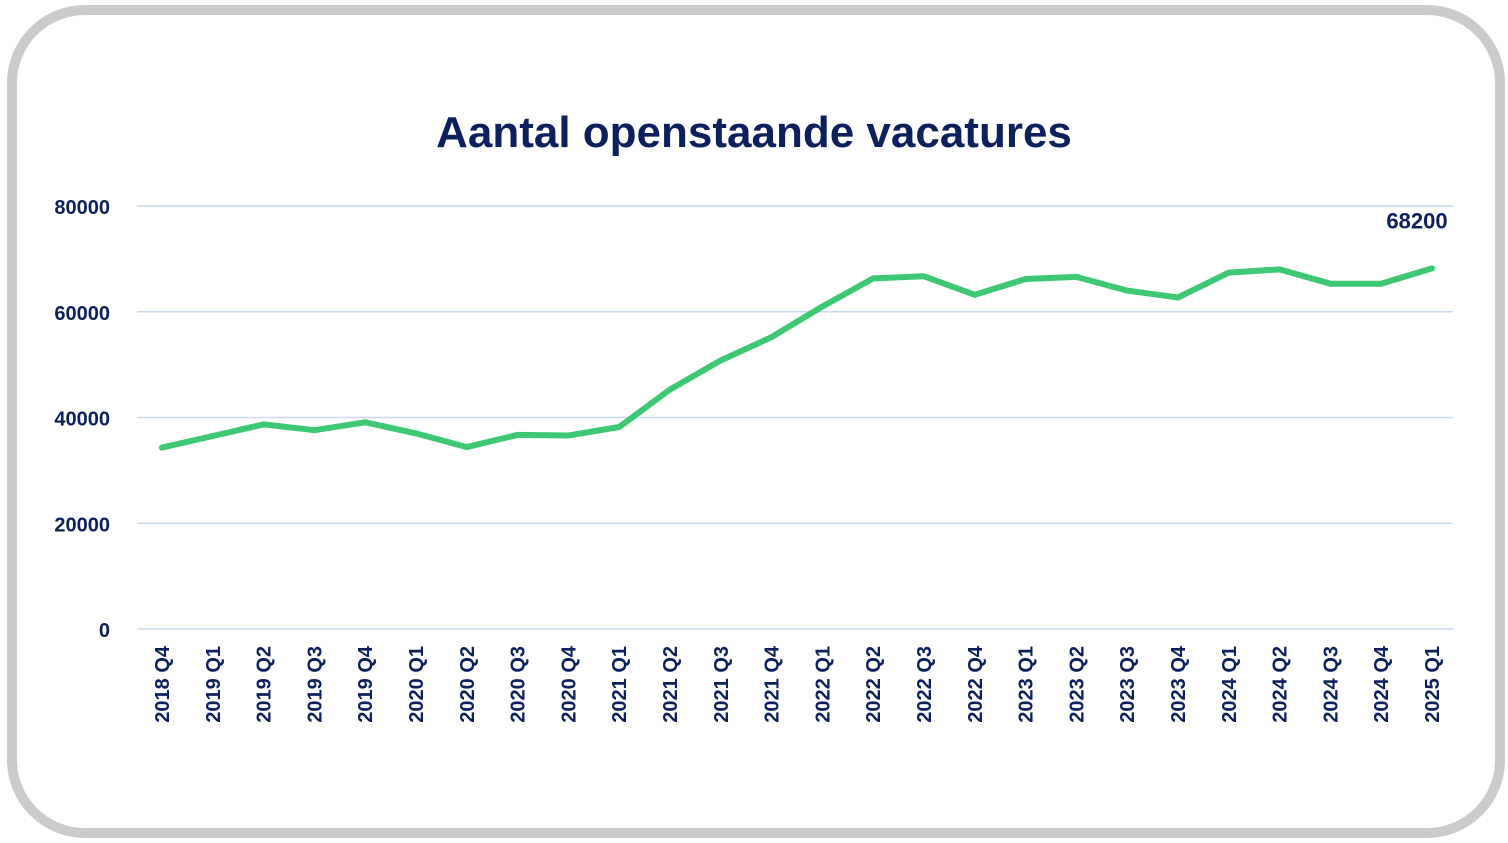 This screenshot has width=1508, height=843. I want to click on y-tick-label: 20000, so click(82, 525).